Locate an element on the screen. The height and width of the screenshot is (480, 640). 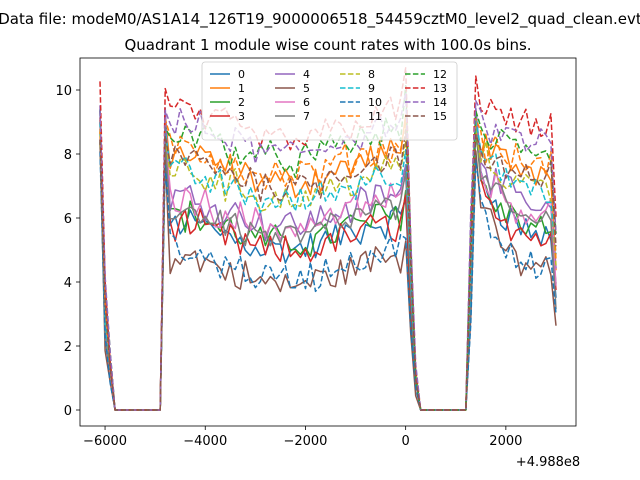
legend-box is located at coordinates (329, 101).